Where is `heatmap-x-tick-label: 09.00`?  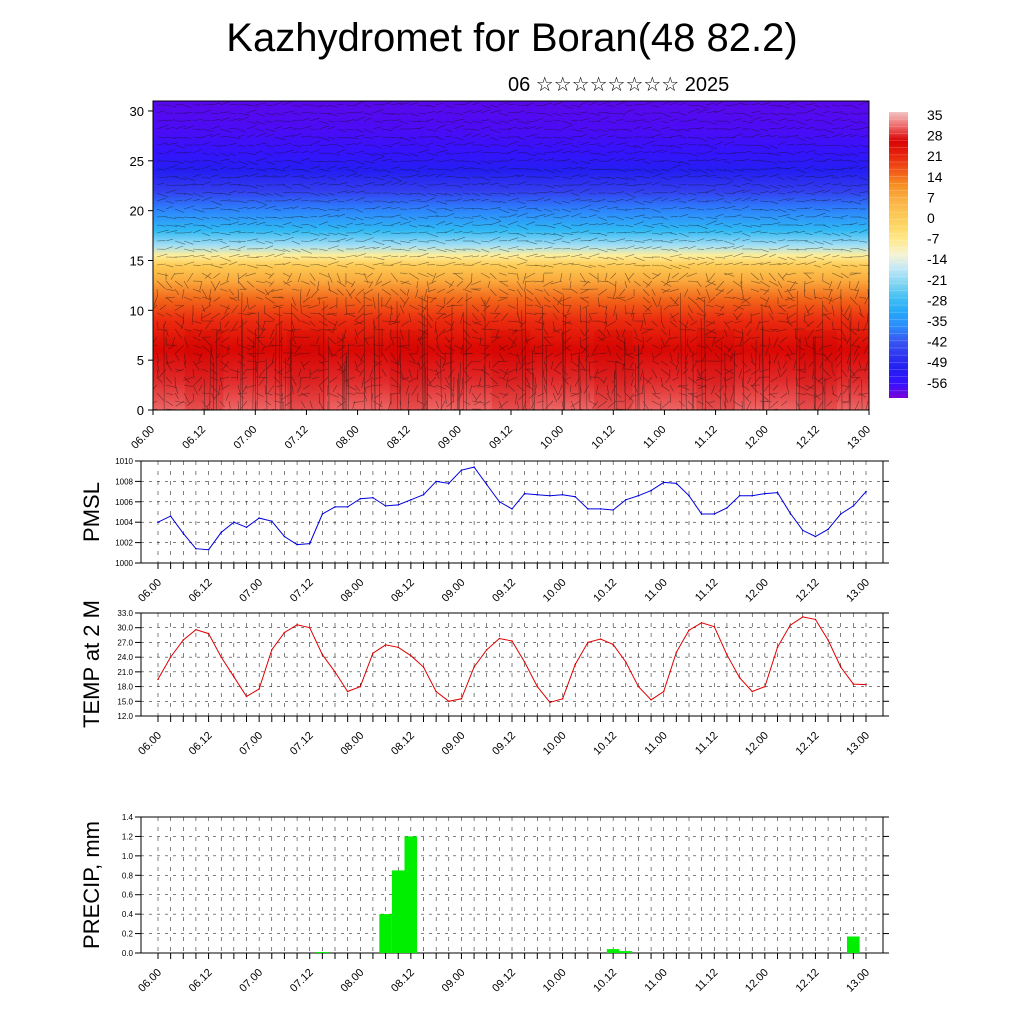
heatmap-x-tick-label: 09.00 is located at coordinates (450, 438).